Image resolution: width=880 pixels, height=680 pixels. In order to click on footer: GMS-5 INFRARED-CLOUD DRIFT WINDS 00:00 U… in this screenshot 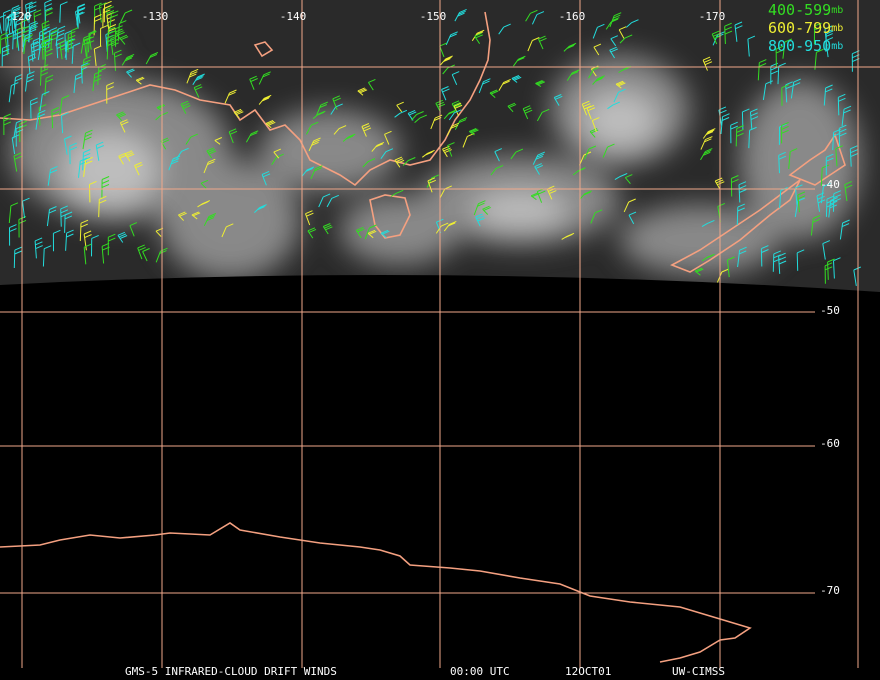, I will do `click(425, 671)`.